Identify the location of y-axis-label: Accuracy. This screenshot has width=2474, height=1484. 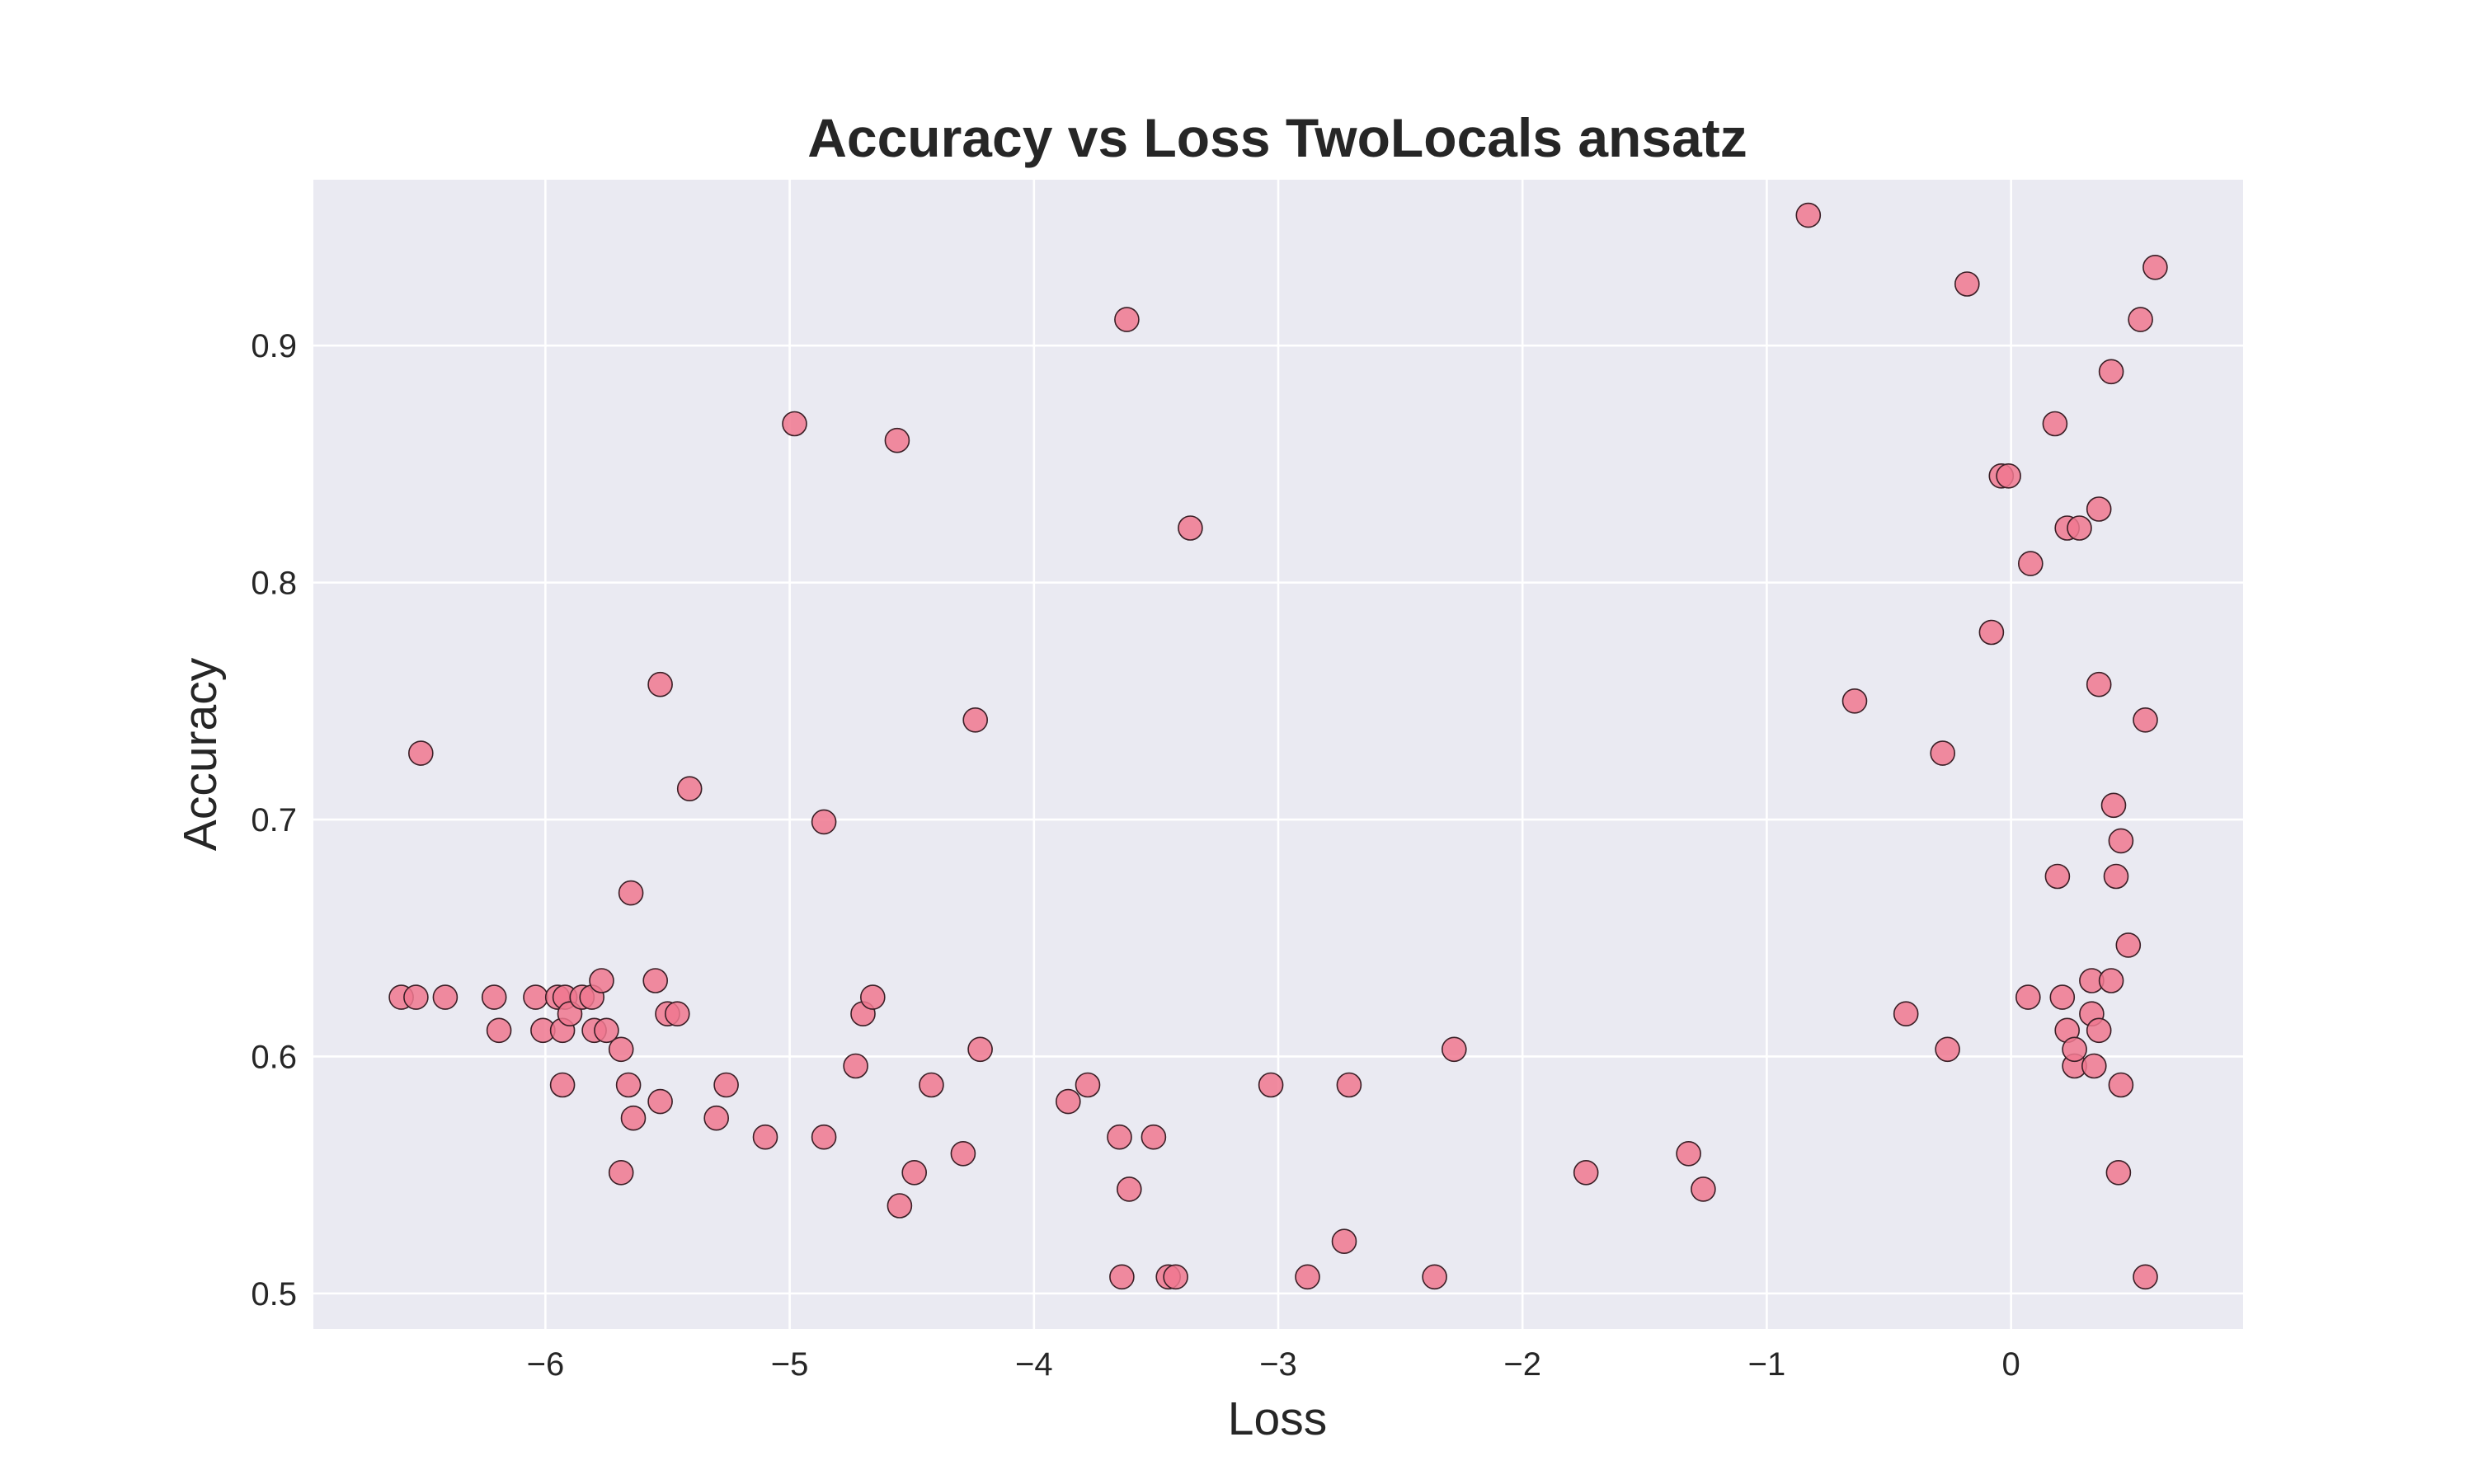
(200, 754).